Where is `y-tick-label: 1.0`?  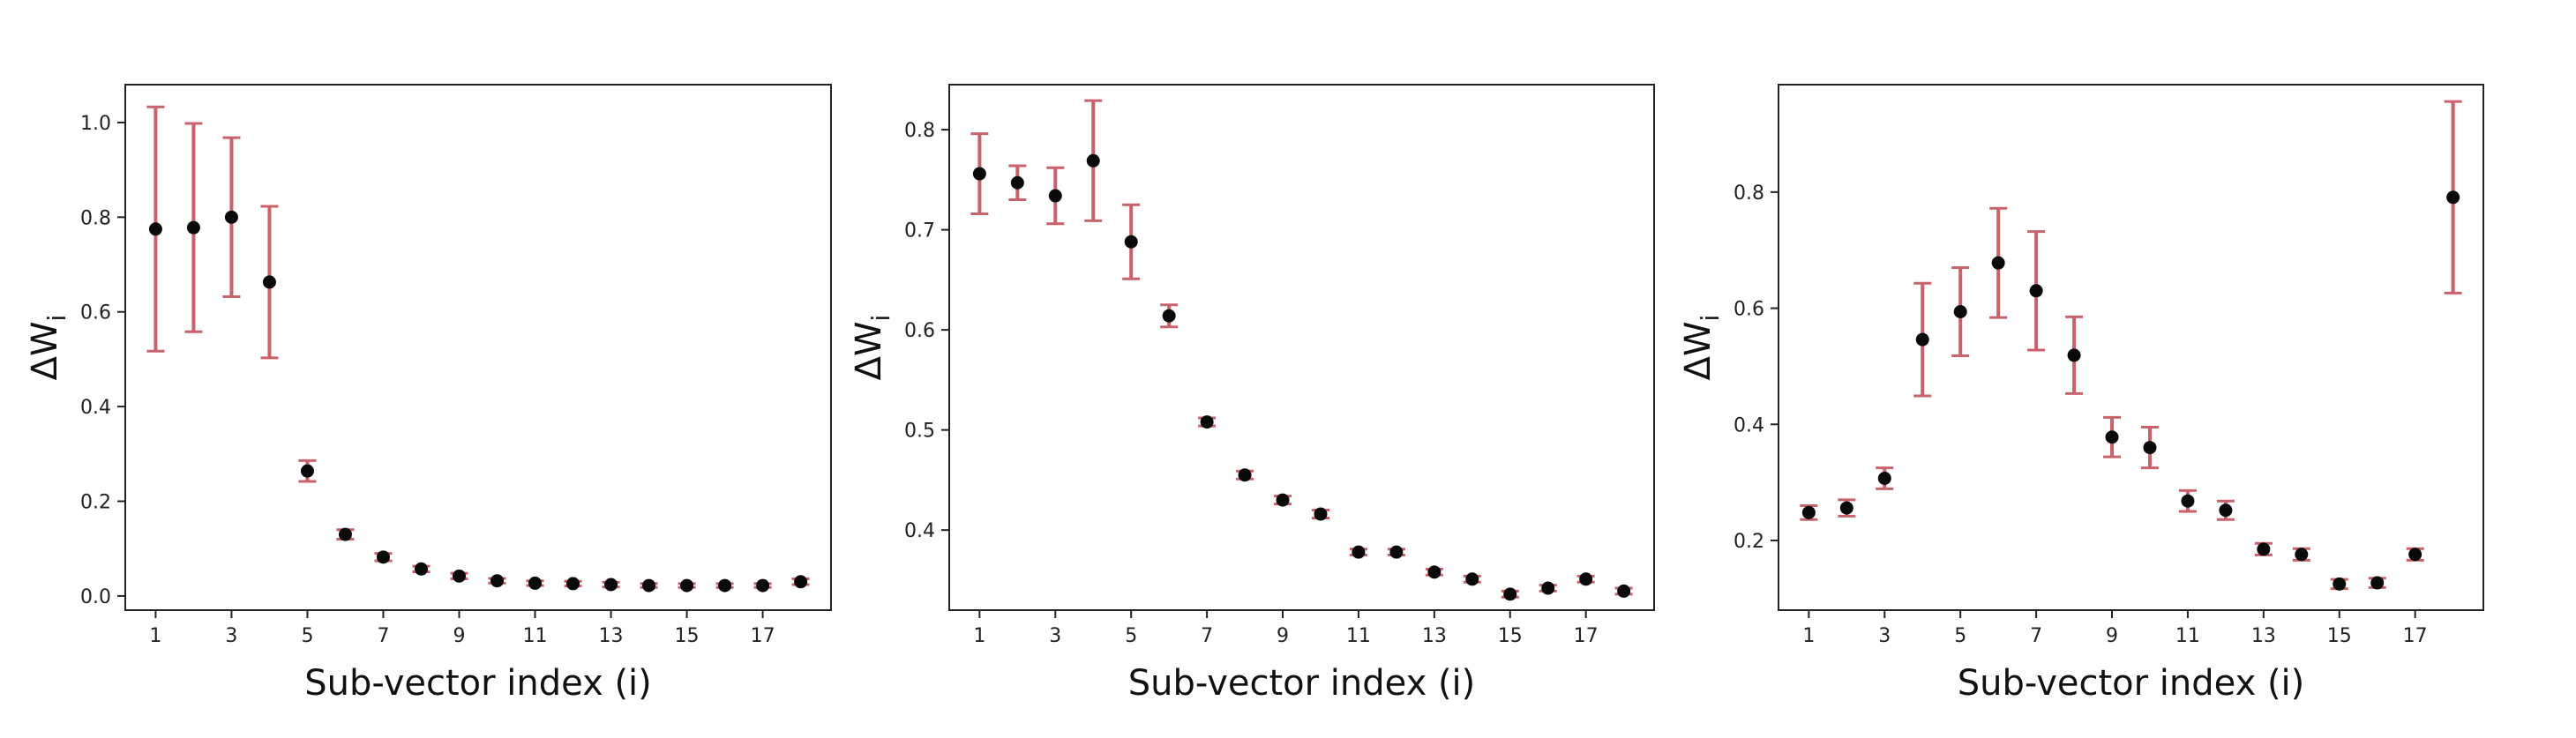
y-tick-label: 1.0 is located at coordinates (96, 124).